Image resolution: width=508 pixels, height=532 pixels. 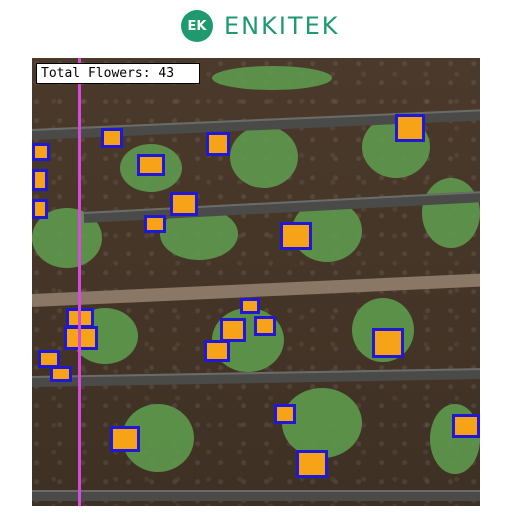 What do you see at coordinates (118, 73) in the screenshot?
I see `total-flowers-counter: Total Flowers: 43` at bounding box center [118, 73].